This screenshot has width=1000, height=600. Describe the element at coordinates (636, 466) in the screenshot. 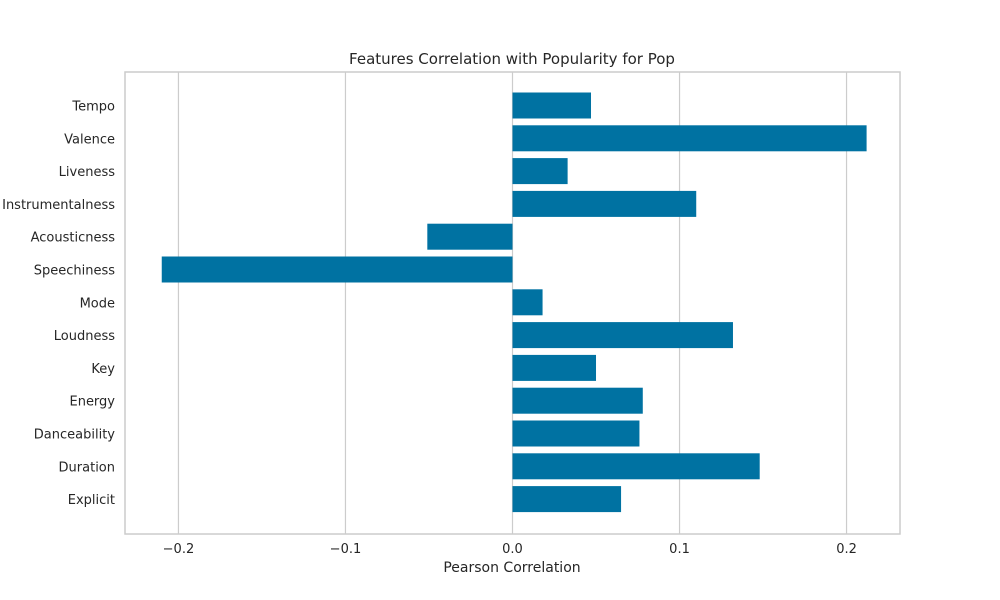

I see `bar-duration` at that location.